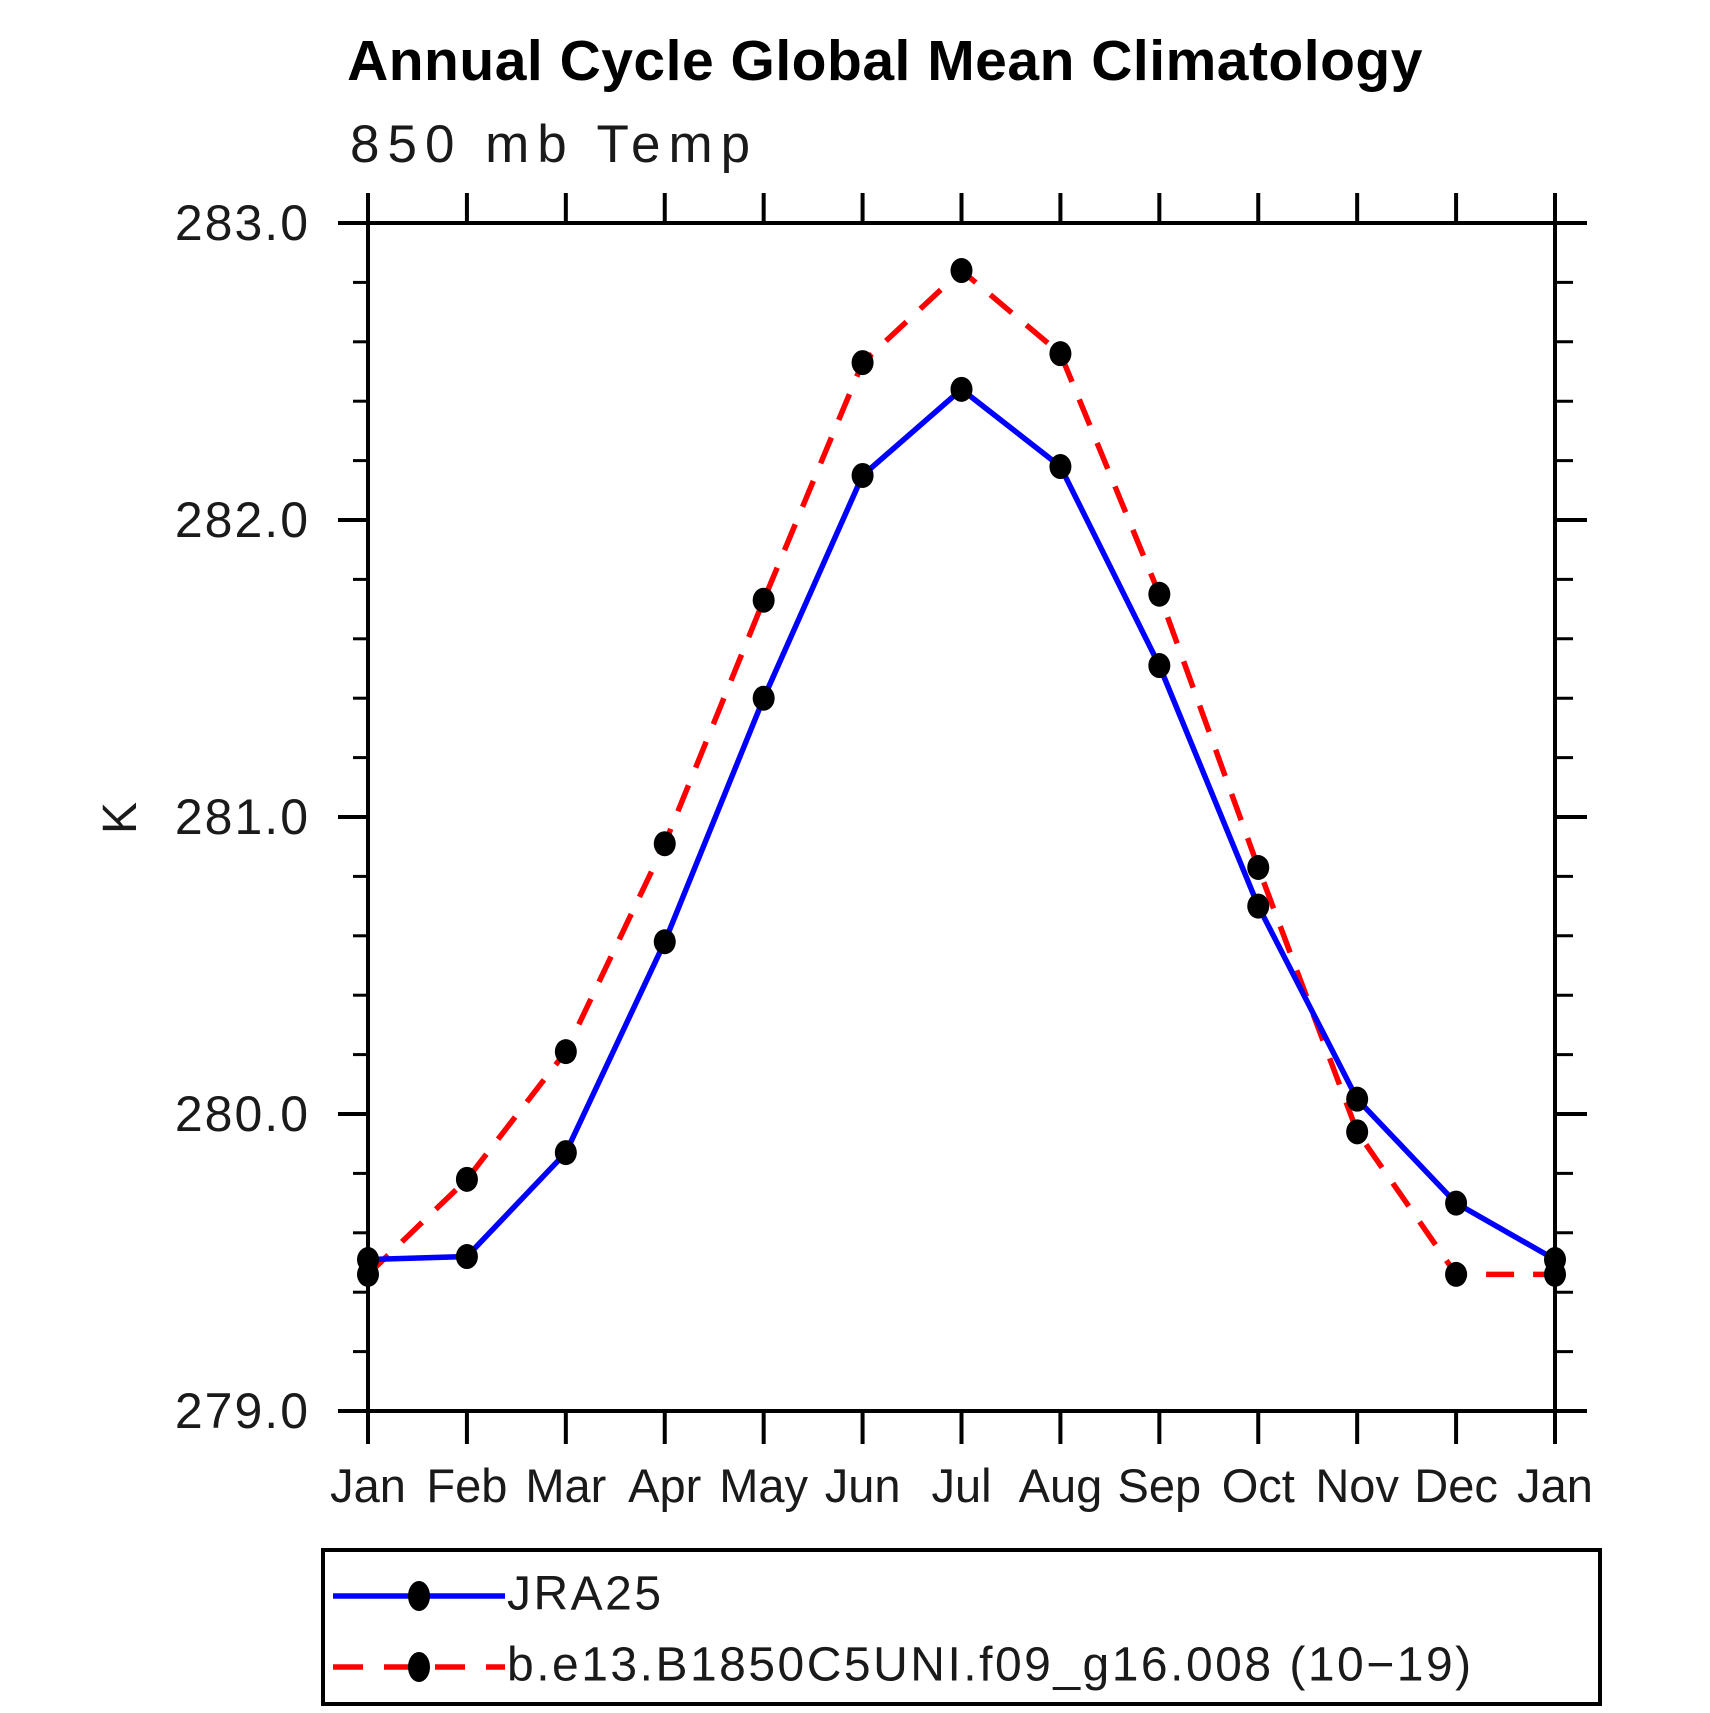 This screenshot has height=1713, width=1710. What do you see at coordinates (419, 1667) in the screenshot?
I see `legend-sample-dashed-line-icon` at bounding box center [419, 1667].